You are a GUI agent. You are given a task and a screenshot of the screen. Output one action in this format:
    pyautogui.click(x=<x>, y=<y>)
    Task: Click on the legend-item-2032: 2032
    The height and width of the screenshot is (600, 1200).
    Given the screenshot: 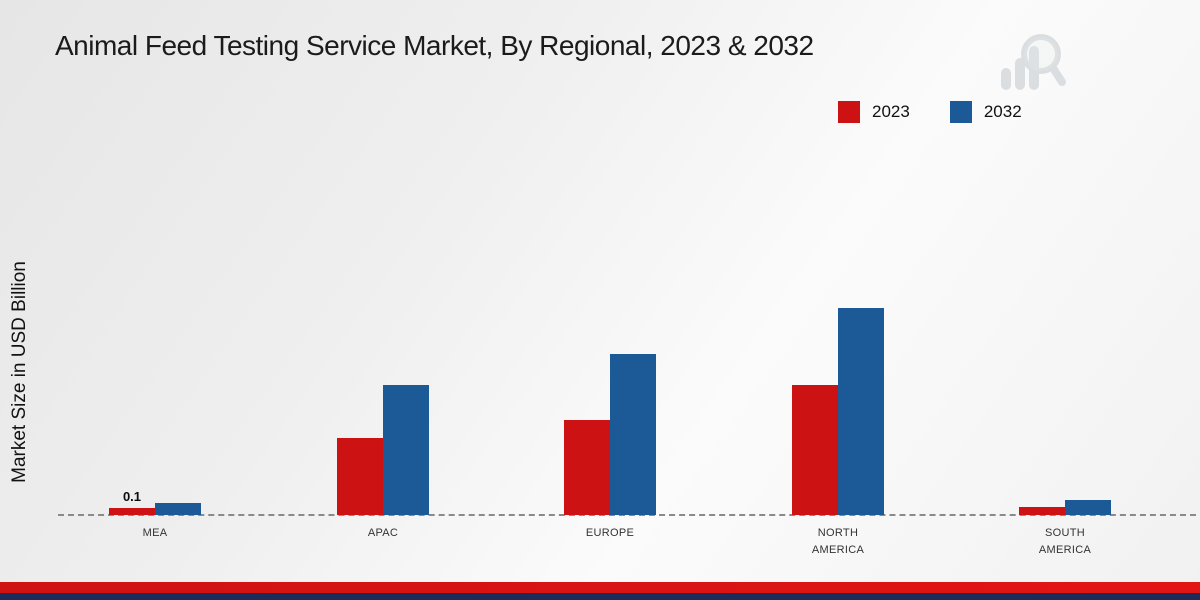 What is the action you would take?
    pyautogui.click(x=985, y=112)
    